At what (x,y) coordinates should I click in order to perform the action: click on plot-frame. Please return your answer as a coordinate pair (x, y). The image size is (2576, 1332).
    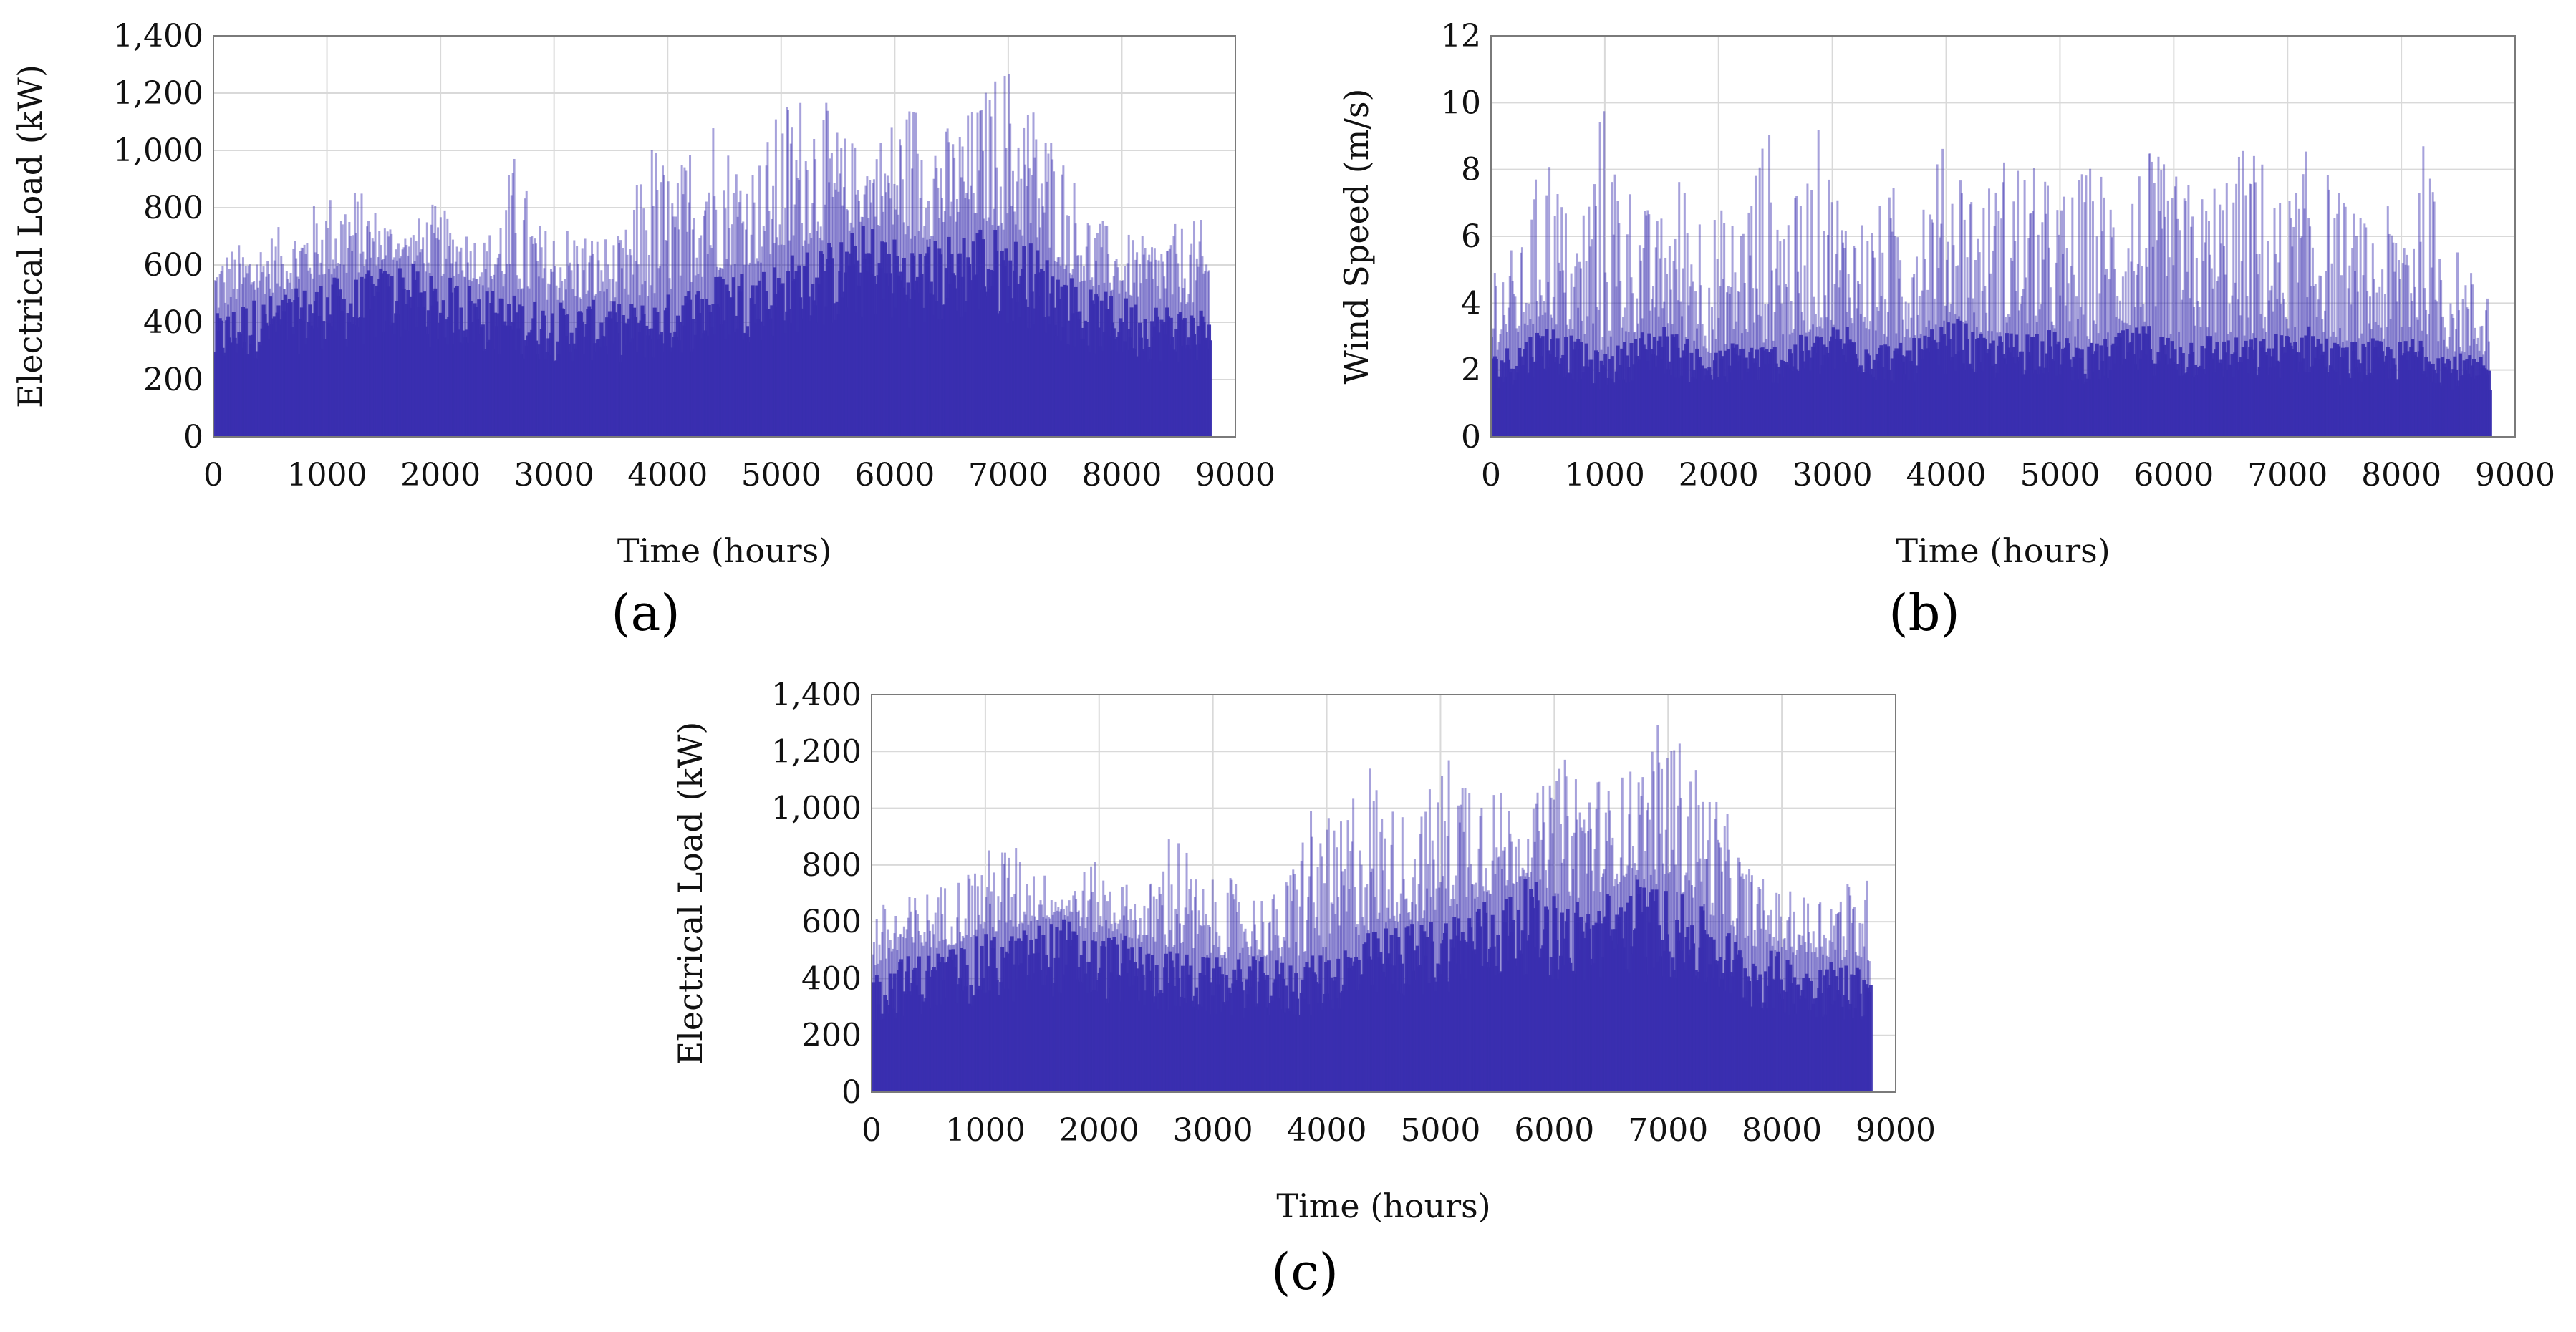
    Looking at the image, I should click on (2003, 236).